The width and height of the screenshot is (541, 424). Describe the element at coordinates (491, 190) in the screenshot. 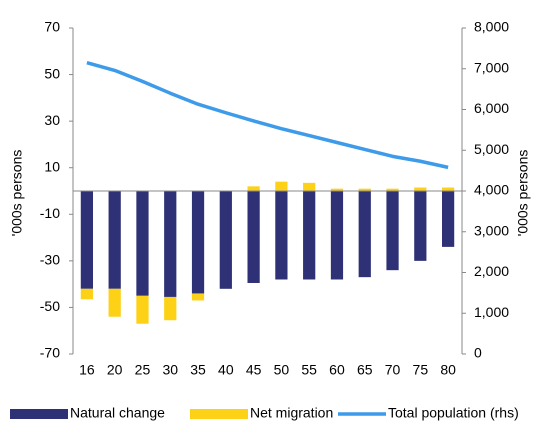

I see `y2-tick-label: 4,000` at that location.